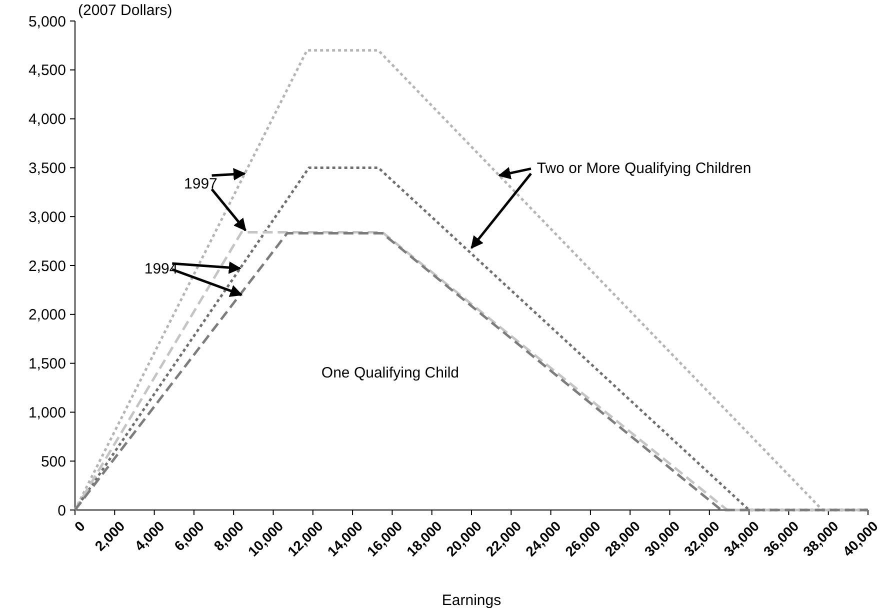 The height and width of the screenshot is (608, 890). Describe the element at coordinates (47, 168) in the screenshot. I see `y-tick-label: 3,500` at that location.